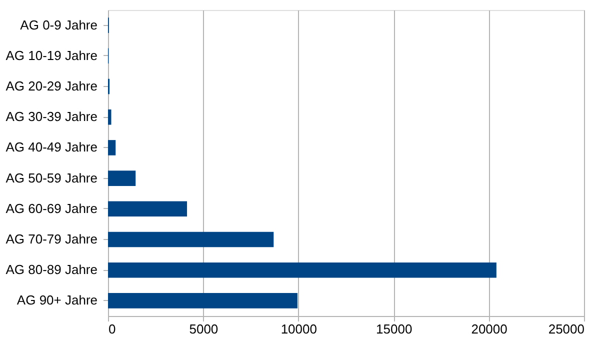 The height and width of the screenshot is (341, 605). I want to click on y-tick-label: AG 70-79 Jahre, so click(52, 239).